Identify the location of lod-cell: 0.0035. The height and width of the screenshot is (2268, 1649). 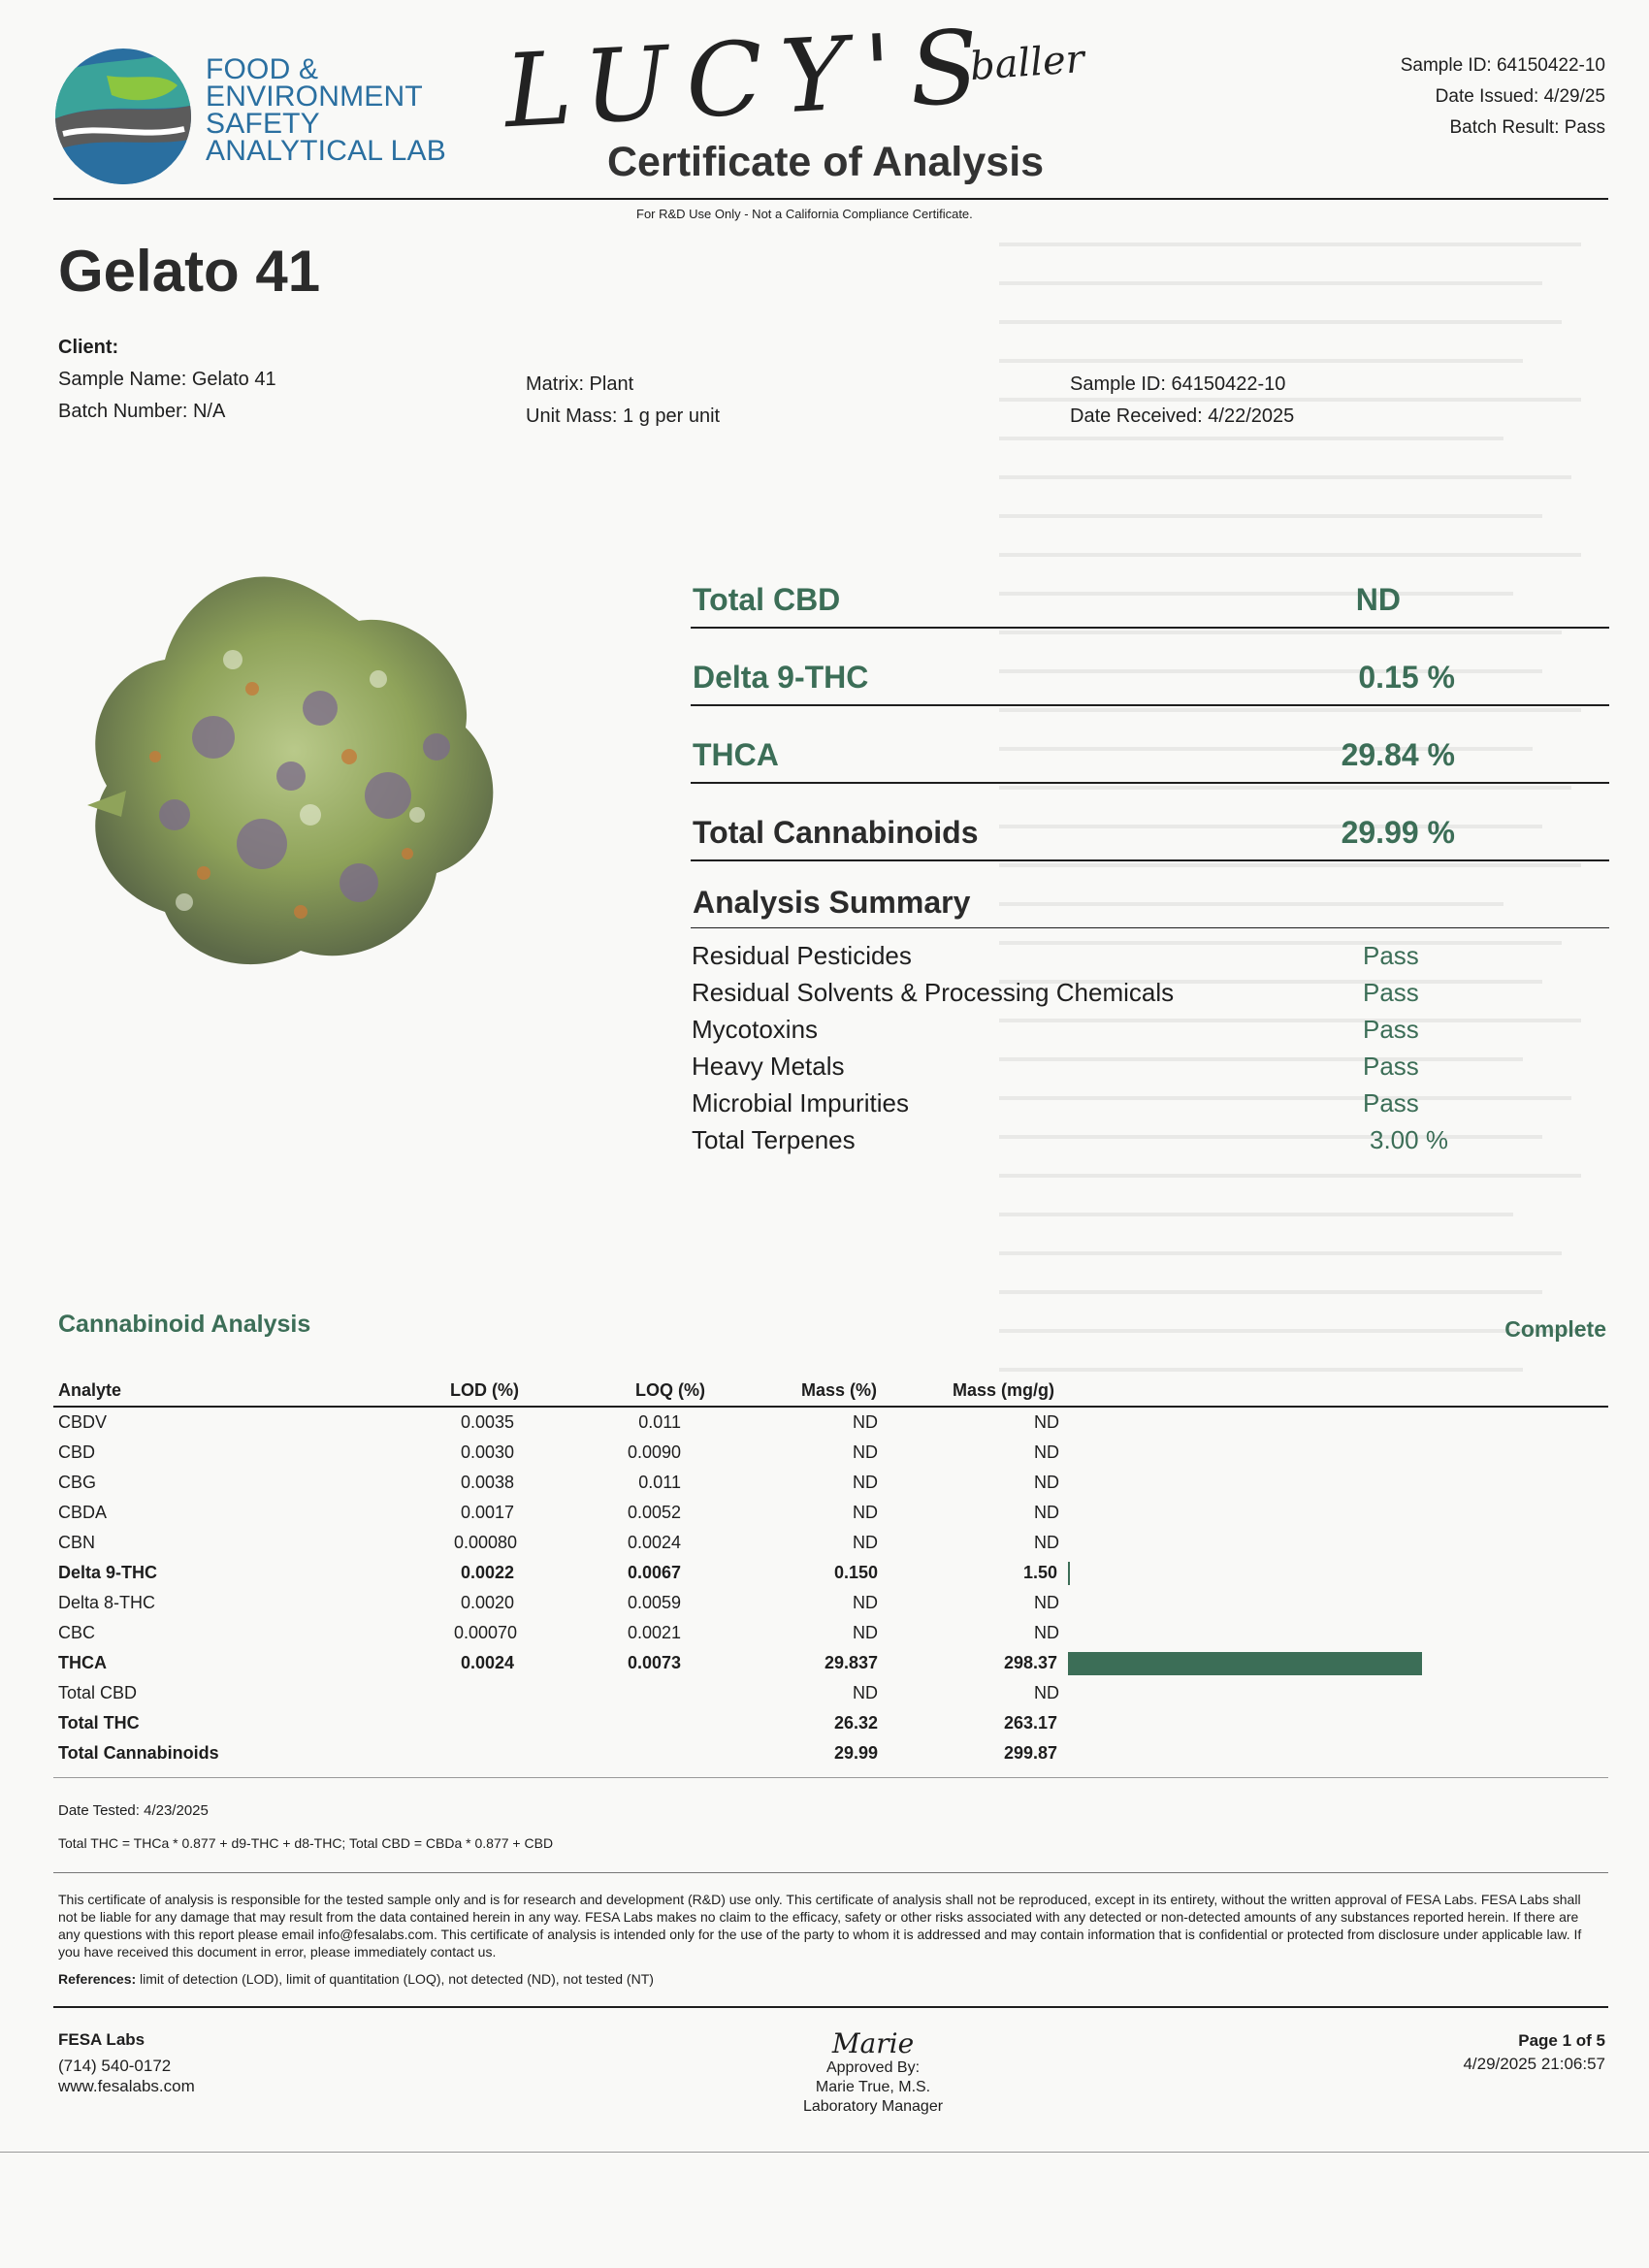
(487, 1422).